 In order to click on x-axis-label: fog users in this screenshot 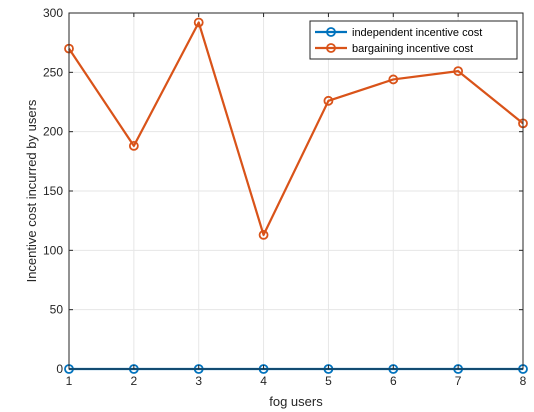, I will do `click(296, 401)`.